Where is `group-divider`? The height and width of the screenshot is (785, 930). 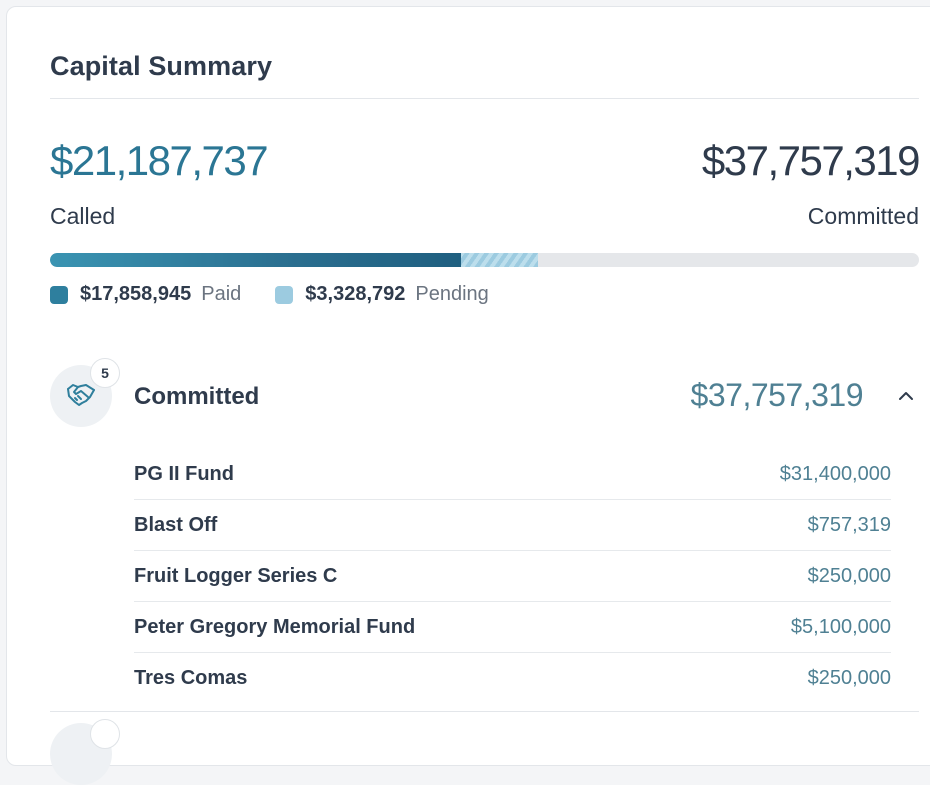
group-divider is located at coordinates (484, 711).